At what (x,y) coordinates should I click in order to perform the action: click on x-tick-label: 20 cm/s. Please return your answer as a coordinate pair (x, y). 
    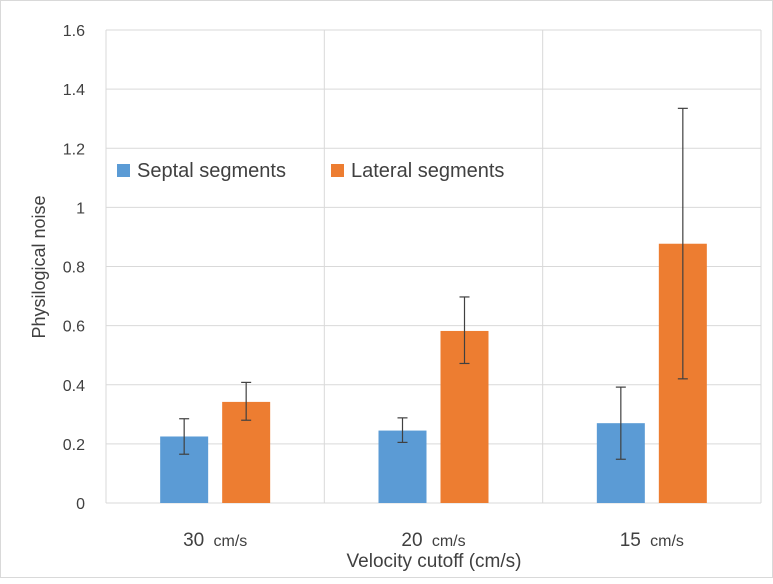
    Looking at the image, I should click on (433, 540).